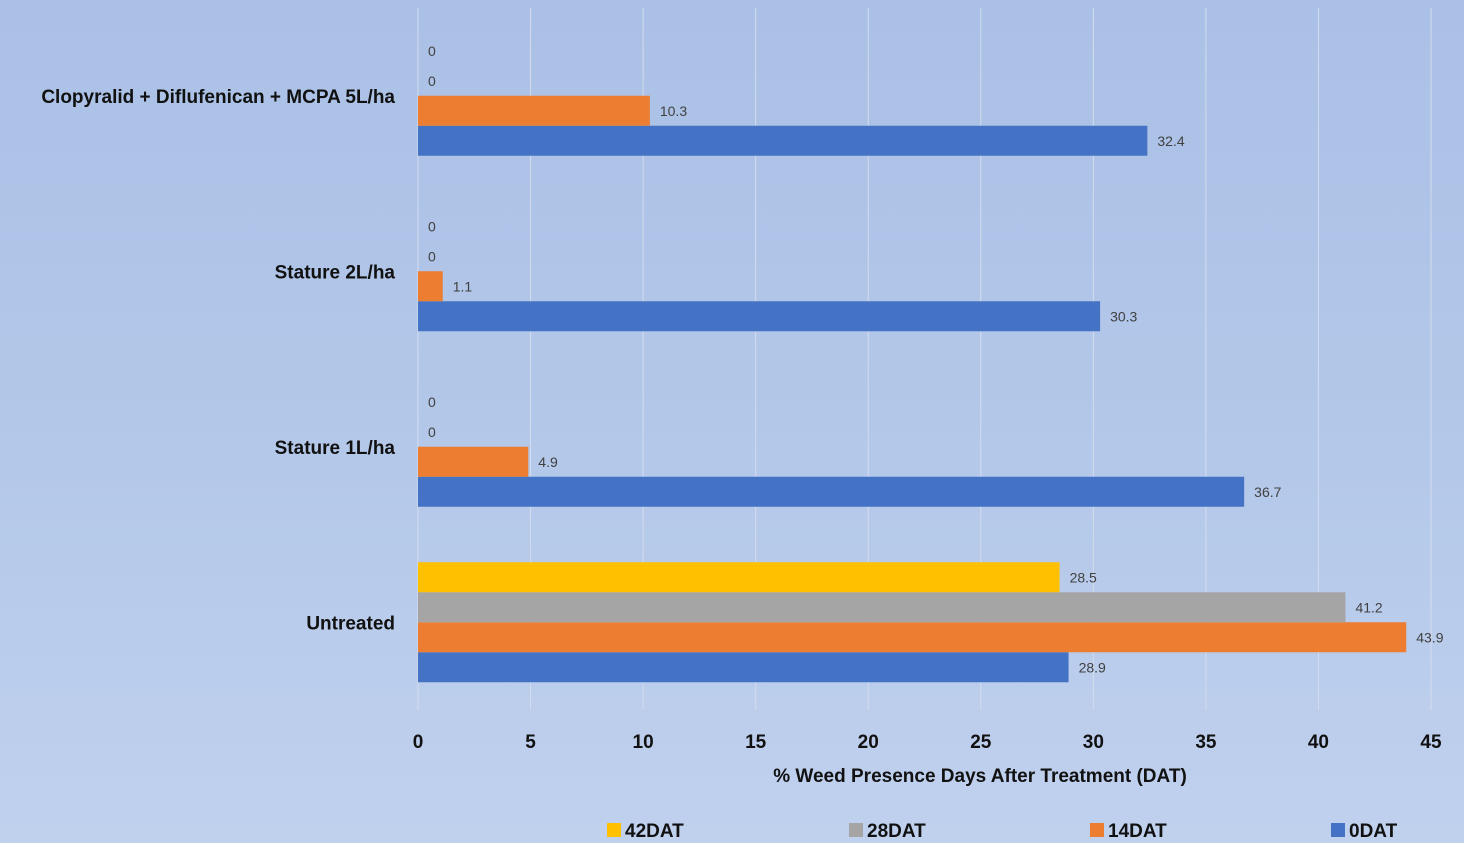  Describe the element at coordinates (218, 97) in the screenshot. I see `category-label: Clopyralid + Diflufenican + MCPA 5L/ha` at that location.